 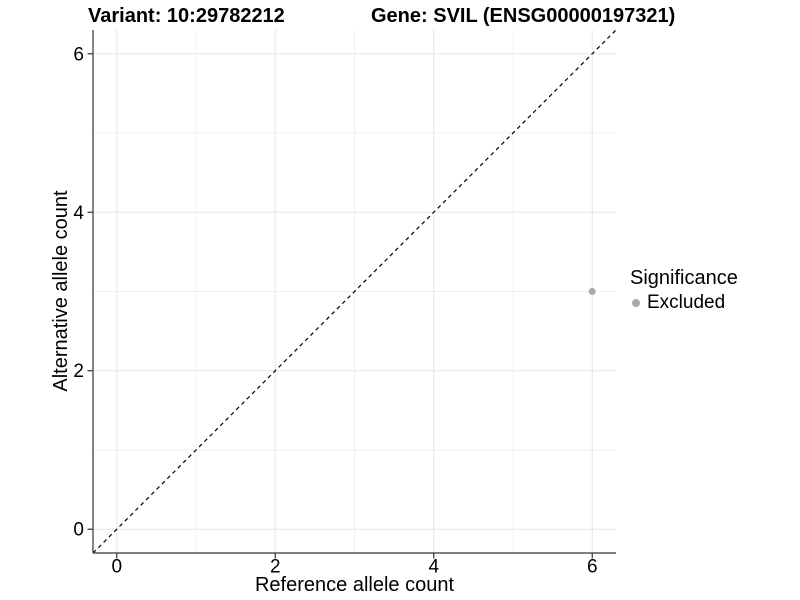 I want to click on x-tick-label: 0, so click(x=116, y=567).